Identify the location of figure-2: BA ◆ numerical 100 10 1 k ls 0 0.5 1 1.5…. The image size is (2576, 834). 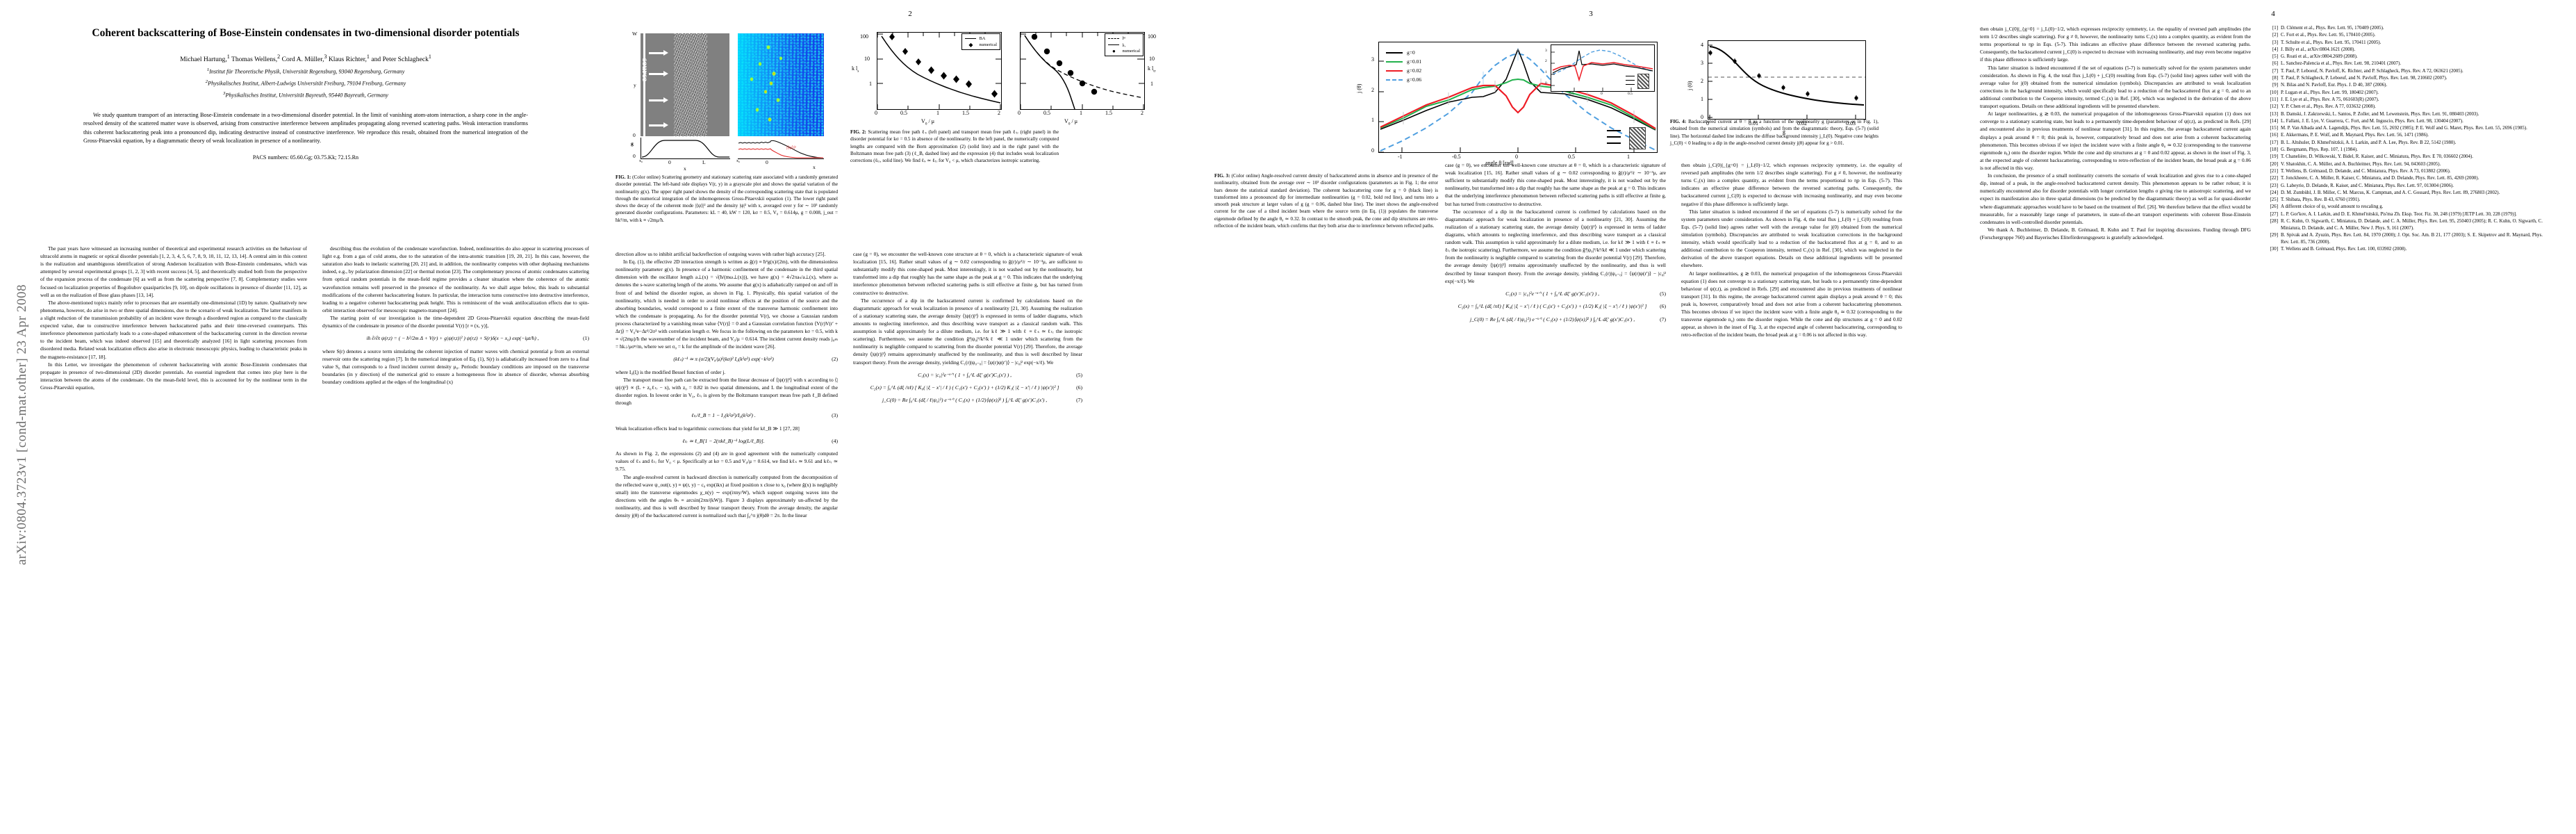
(1022, 87).